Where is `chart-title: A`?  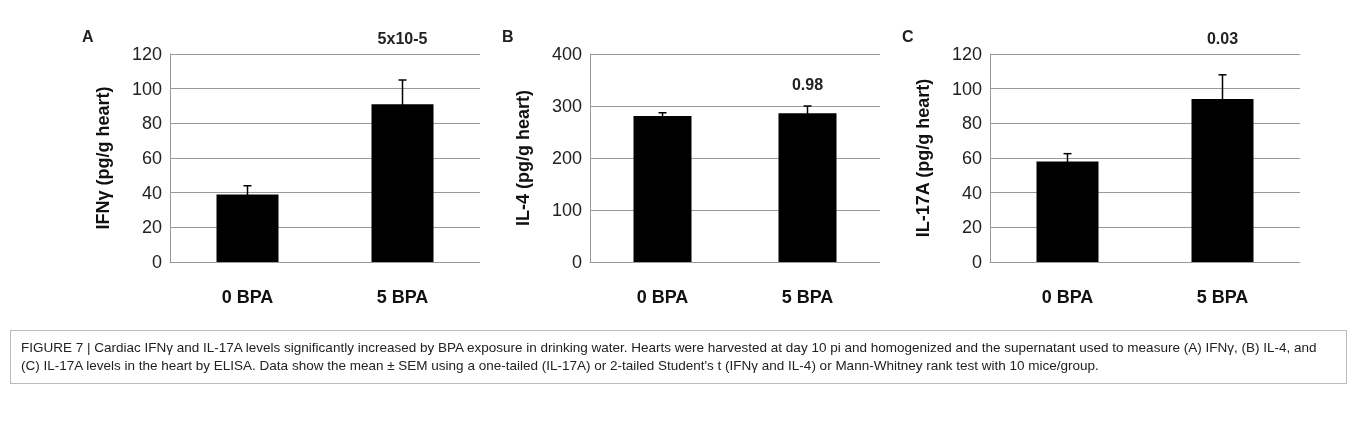
chart-title: A is located at coordinates (88, 36).